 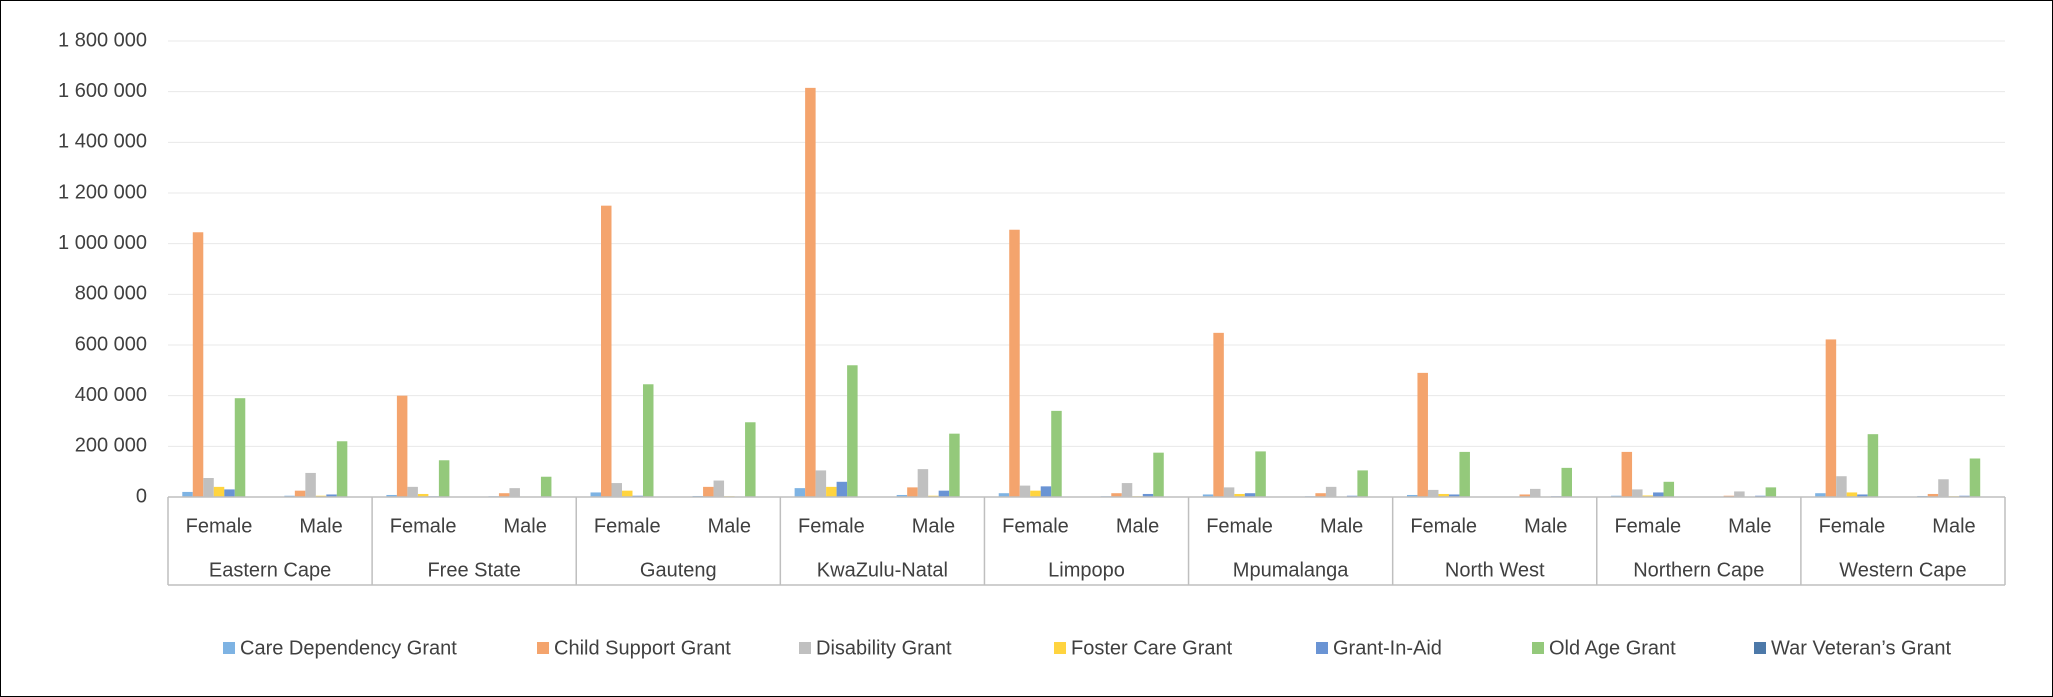 I want to click on y-tick-label: 600 000, so click(x=111, y=344).